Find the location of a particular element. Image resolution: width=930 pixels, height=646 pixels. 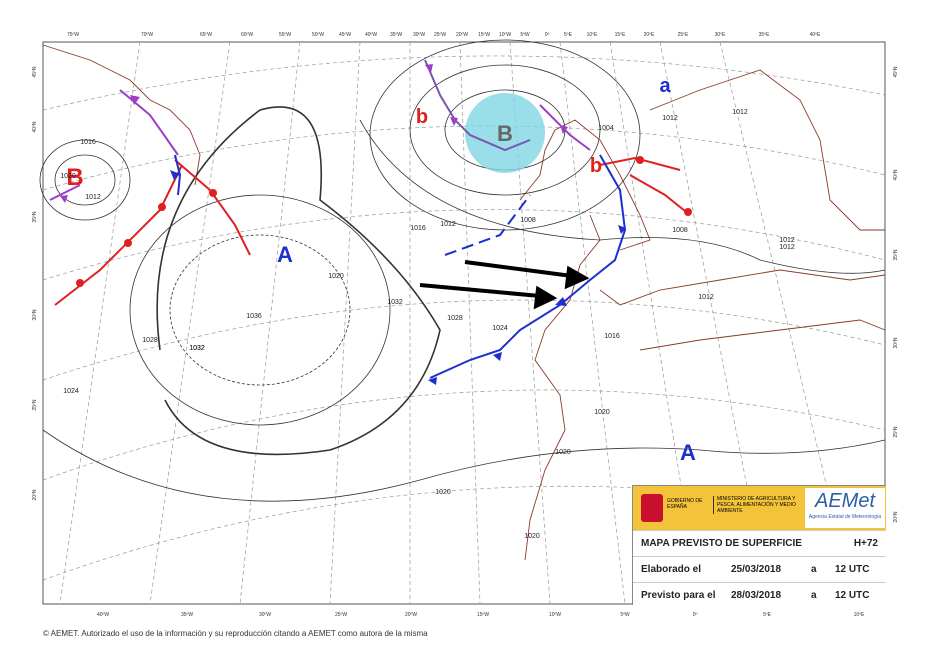

government: GOBIERNO DE ESPAÑA is located at coordinates (685, 504).